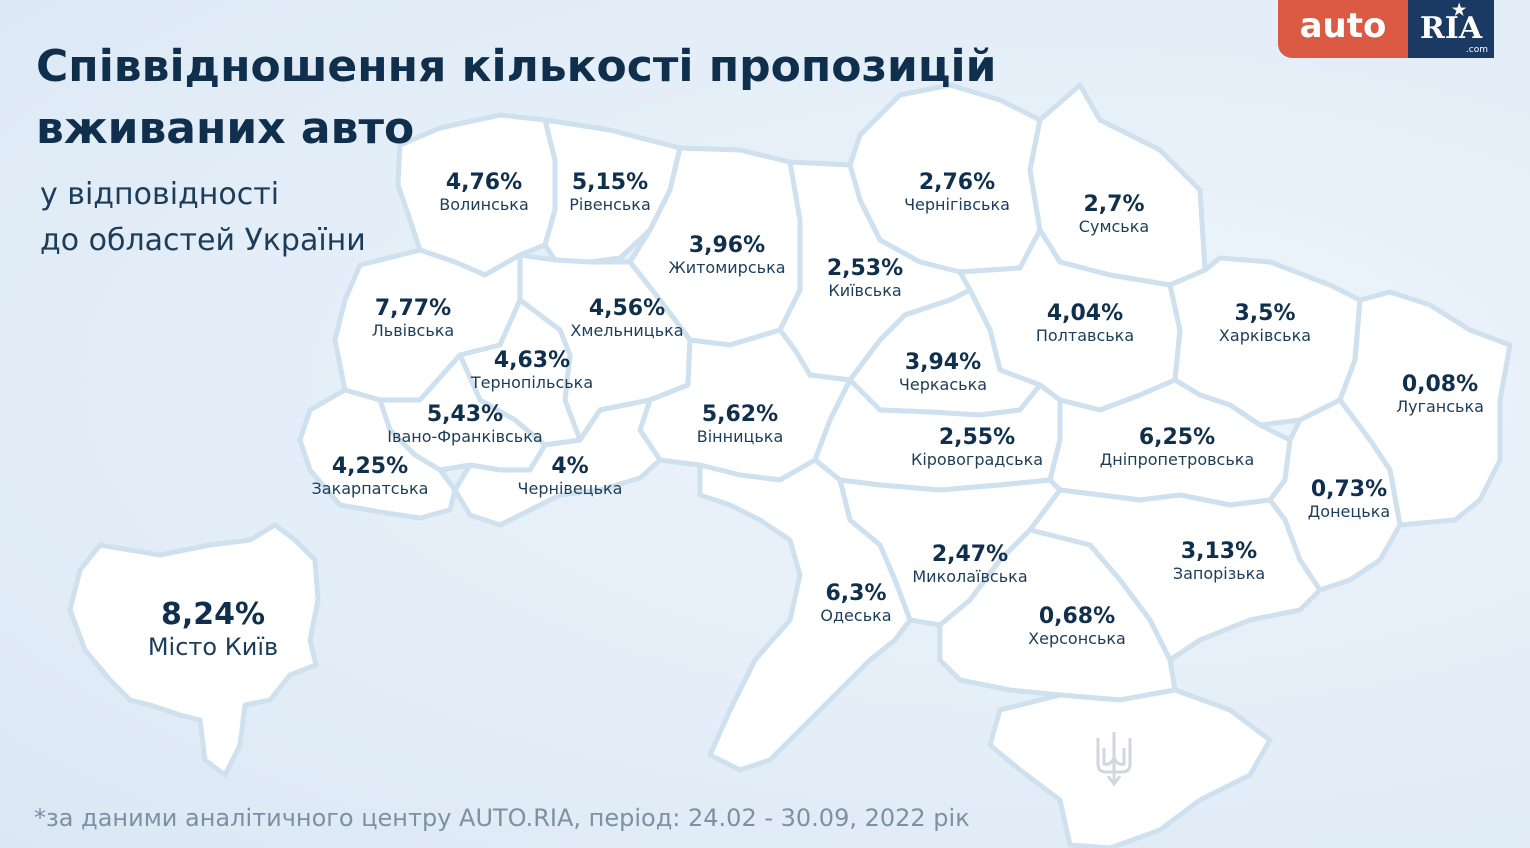  Describe the element at coordinates (370, 466) in the screenshot. I see `share-value: 4,25%` at that location.